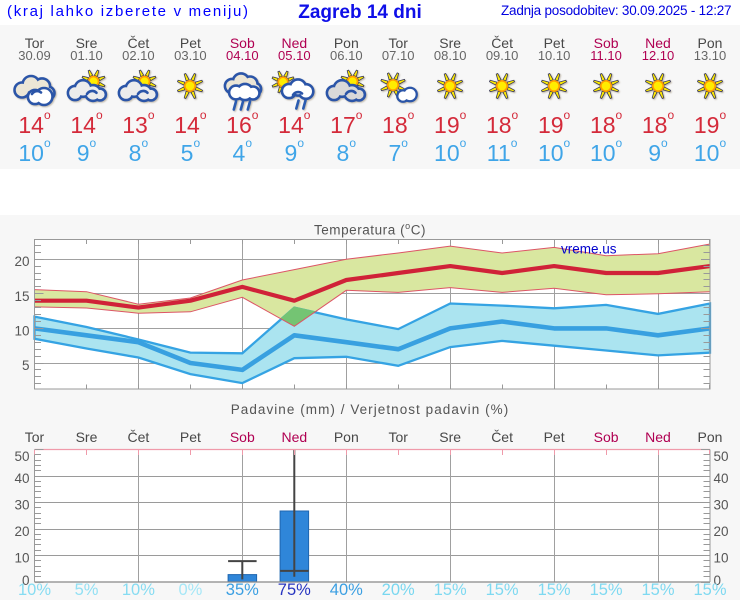 The height and width of the screenshot is (600, 740). Describe the element at coordinates (589, 249) in the screenshot. I see `svg-text: vreme.us` at that location.